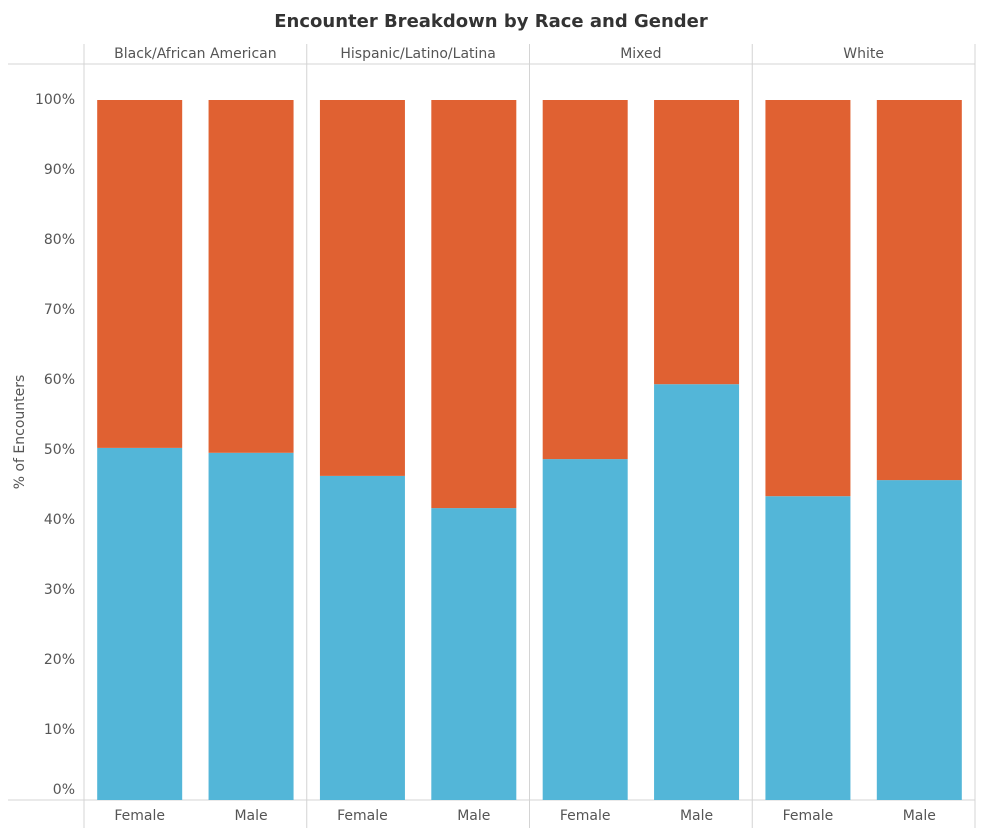 The height and width of the screenshot is (831, 982). Describe the element at coordinates (59, 590) in the screenshot. I see `y-tick-label: 30%` at that location.